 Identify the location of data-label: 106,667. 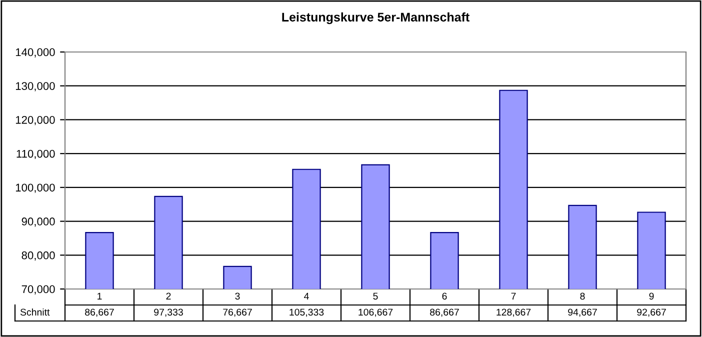
(375, 312).